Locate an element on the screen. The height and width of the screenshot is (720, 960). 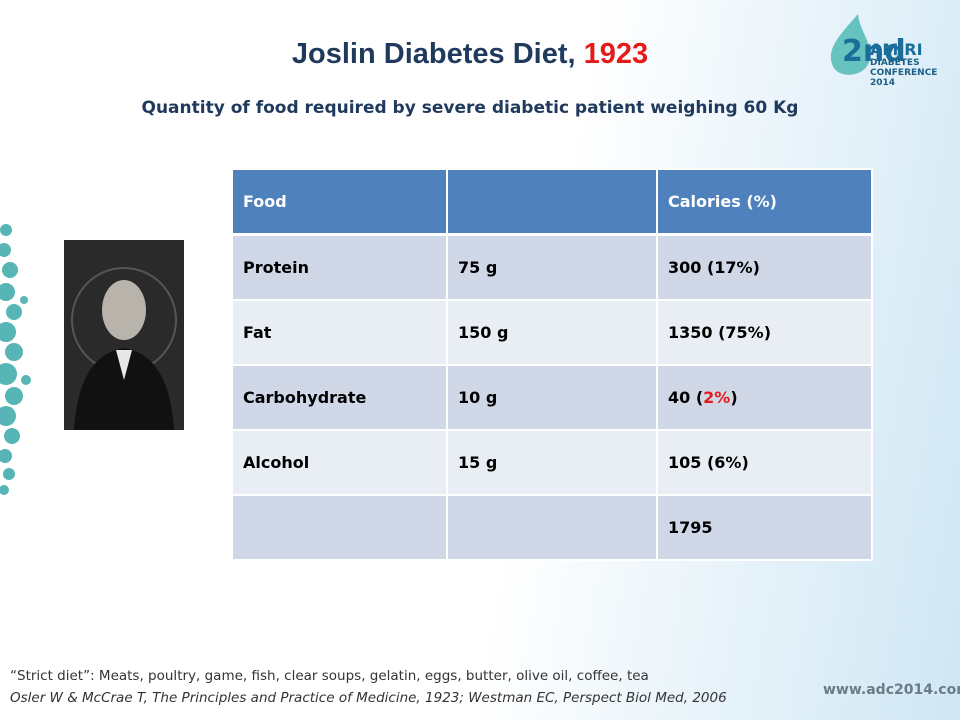
cell-part: 40 ( is located at coordinates (686, 397).